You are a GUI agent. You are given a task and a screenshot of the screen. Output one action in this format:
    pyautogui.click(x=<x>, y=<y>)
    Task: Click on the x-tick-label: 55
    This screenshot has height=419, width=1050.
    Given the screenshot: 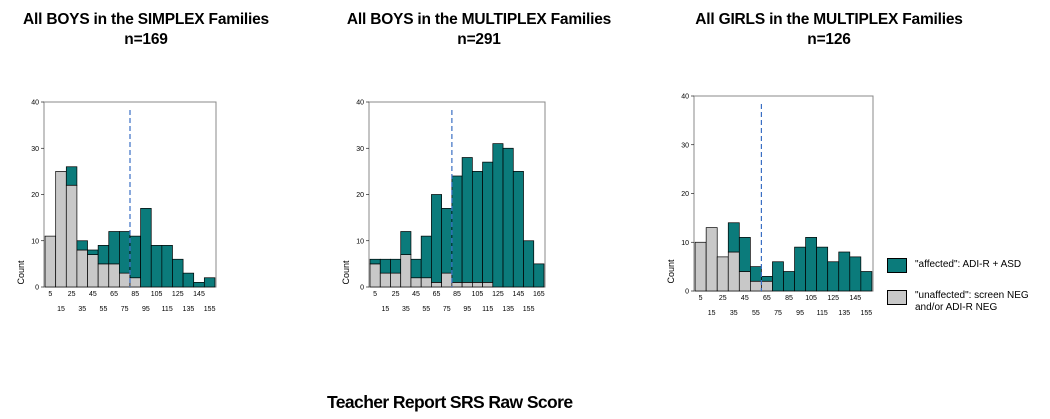 What is the action you would take?
    pyautogui.click(x=104, y=309)
    